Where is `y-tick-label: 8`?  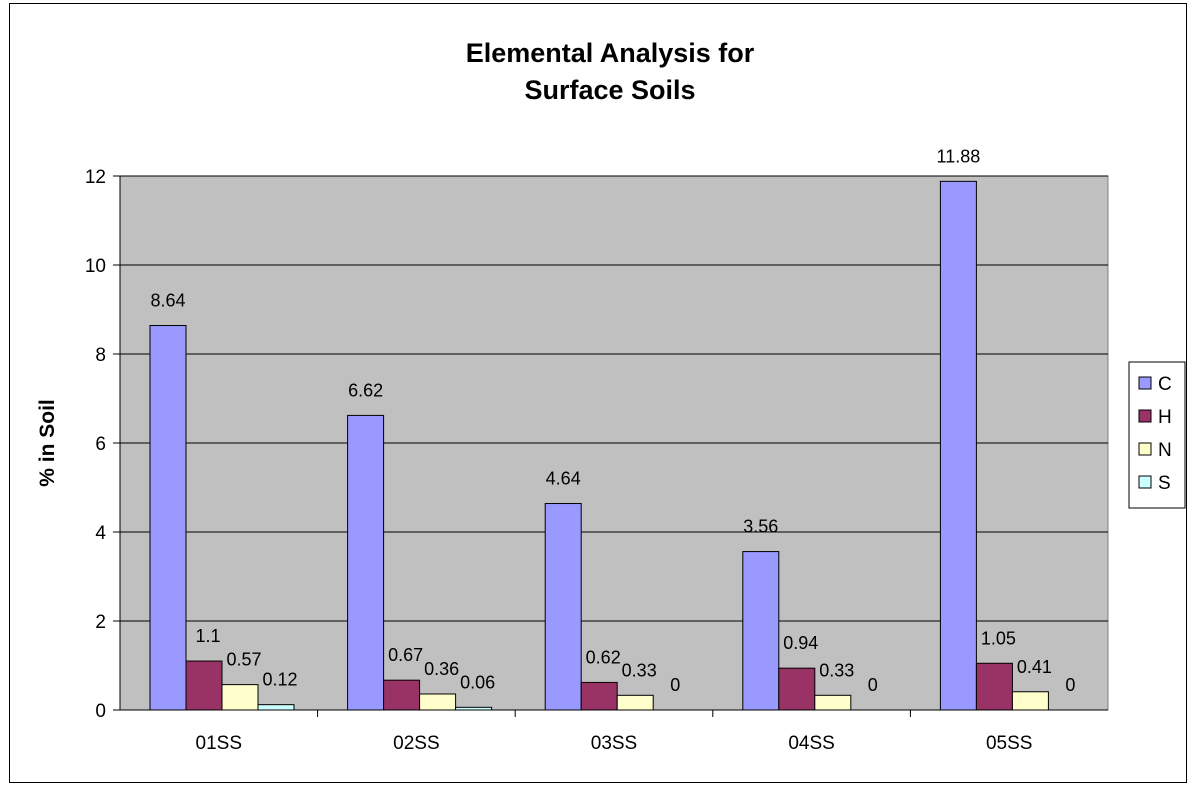 y-tick-label: 8 is located at coordinates (100, 355).